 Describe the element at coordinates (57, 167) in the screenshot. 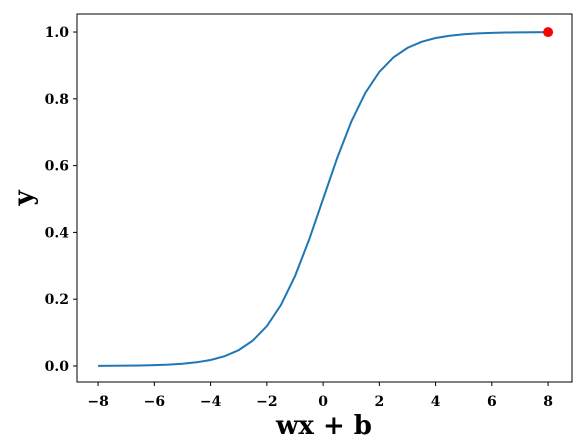

I see `y-tick-label: 0.6` at that location.